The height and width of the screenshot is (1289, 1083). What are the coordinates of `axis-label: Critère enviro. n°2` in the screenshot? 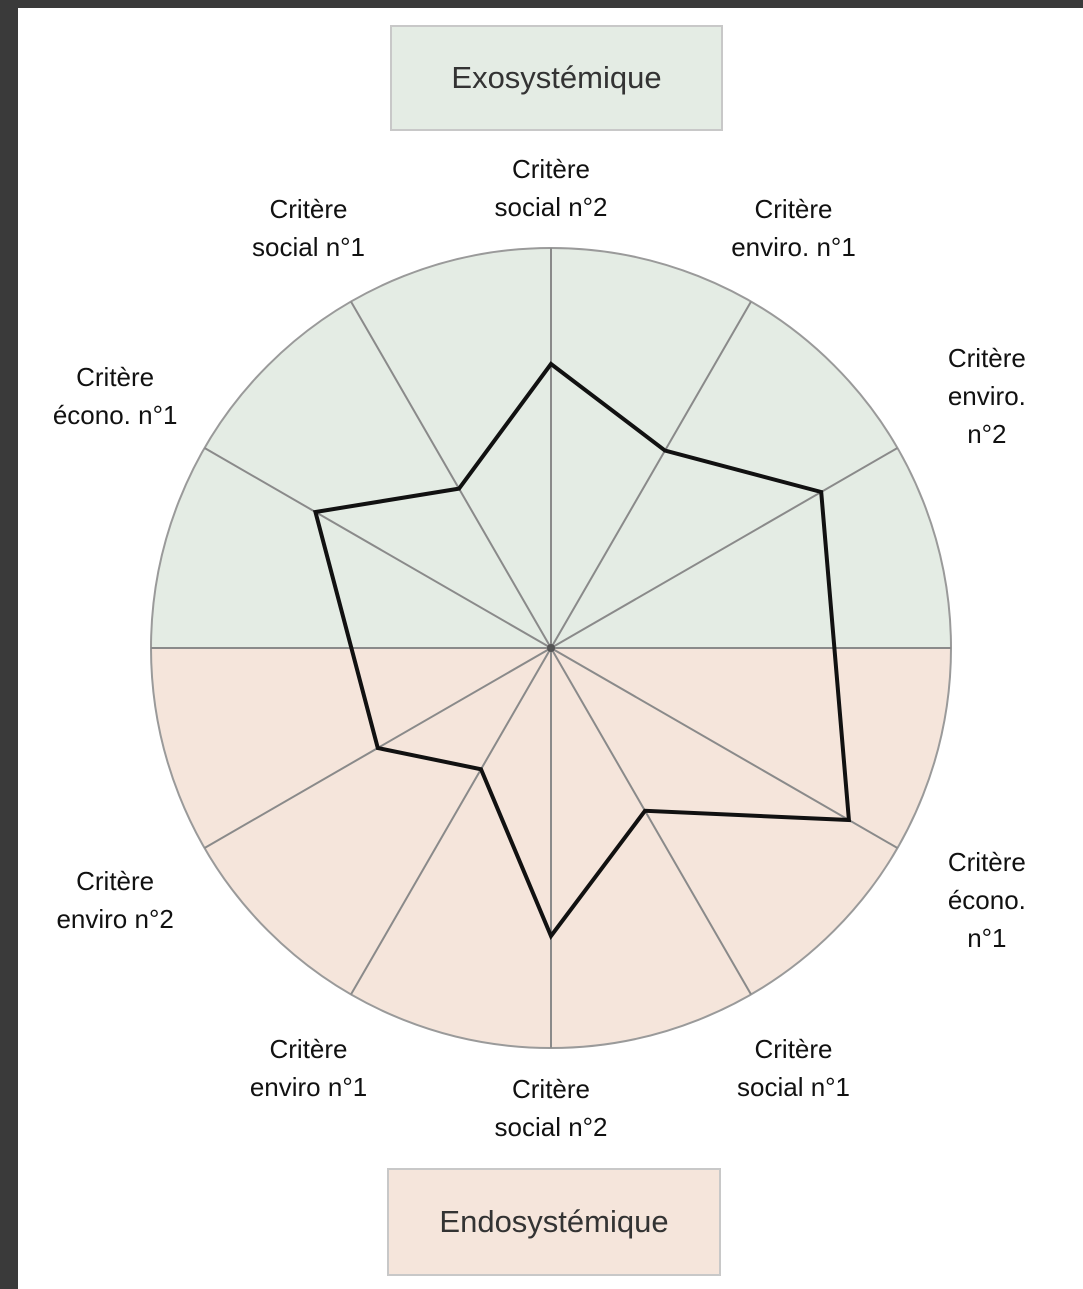 It's located at (986, 396).